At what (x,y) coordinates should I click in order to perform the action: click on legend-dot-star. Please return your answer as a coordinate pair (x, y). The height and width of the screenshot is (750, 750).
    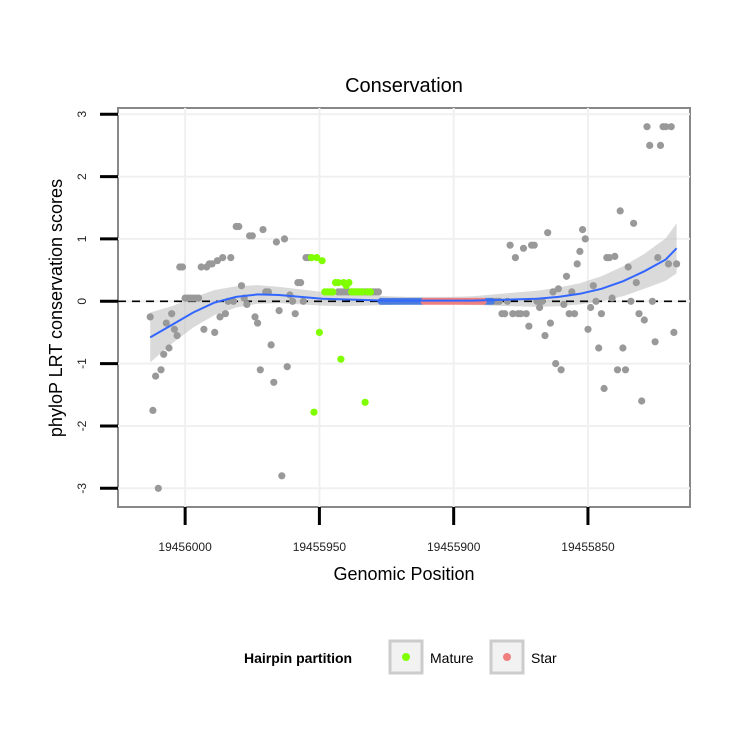
    Looking at the image, I should click on (507, 657).